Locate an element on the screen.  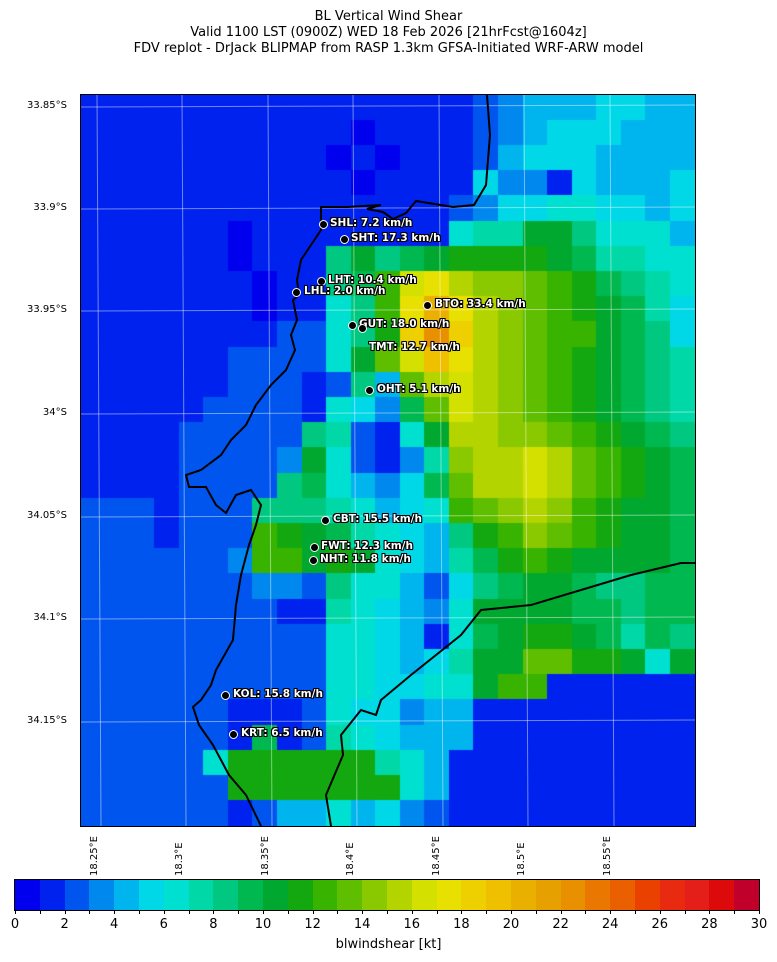
station-label-kol: KOL: 15.8 km/h is located at coordinates (278, 694).